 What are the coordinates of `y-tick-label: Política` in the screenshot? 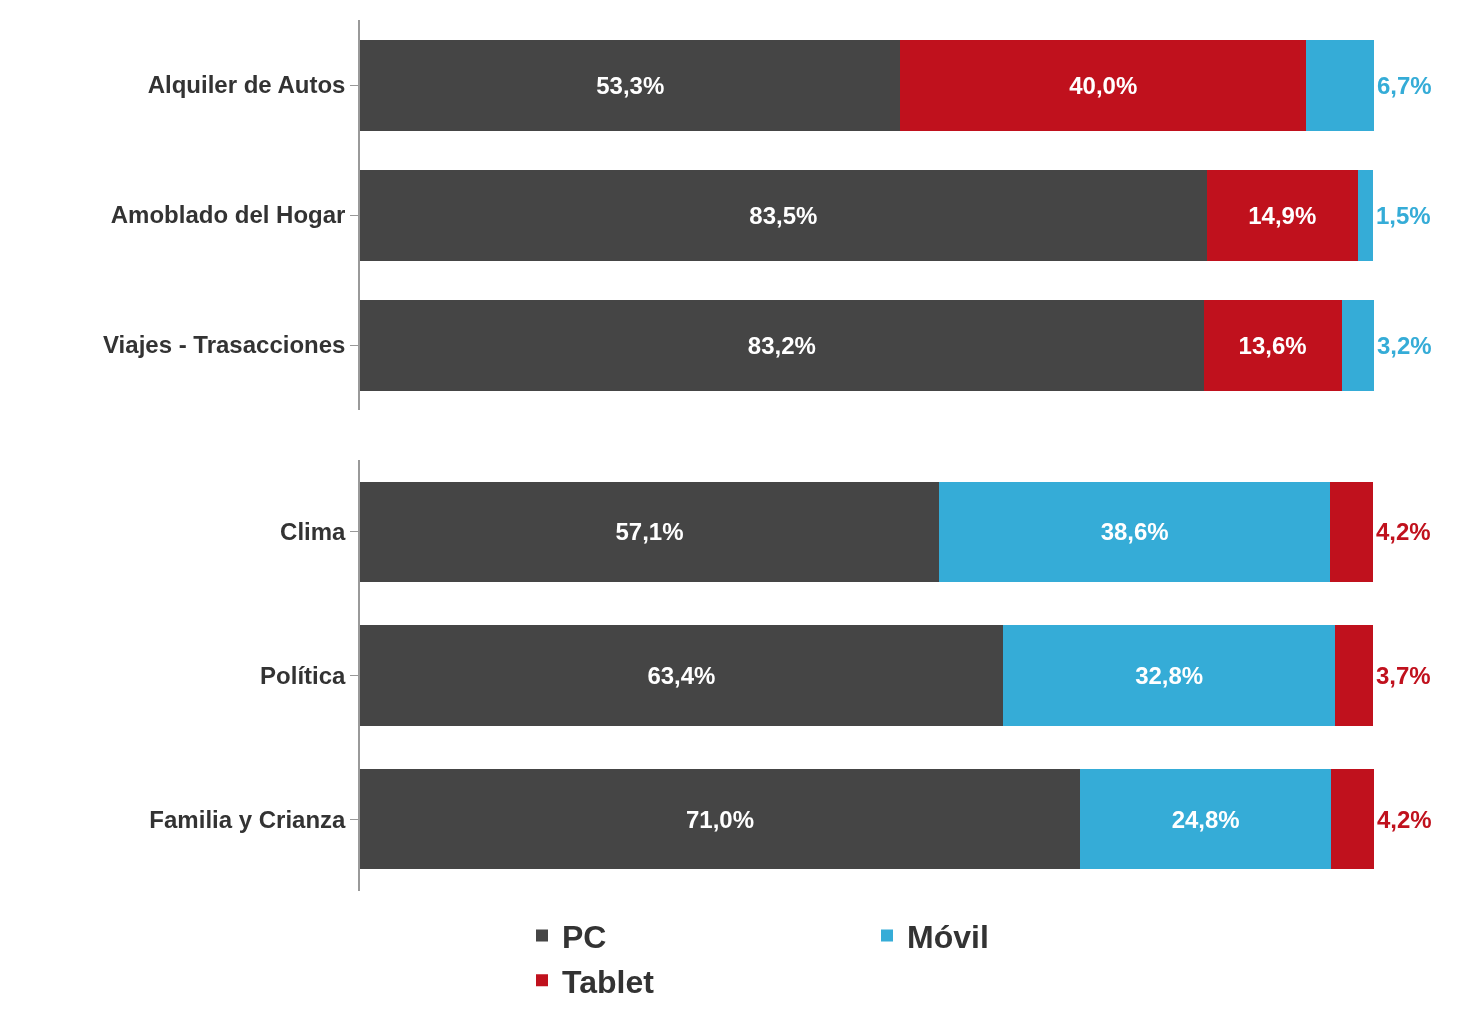 It's located at (303, 675).